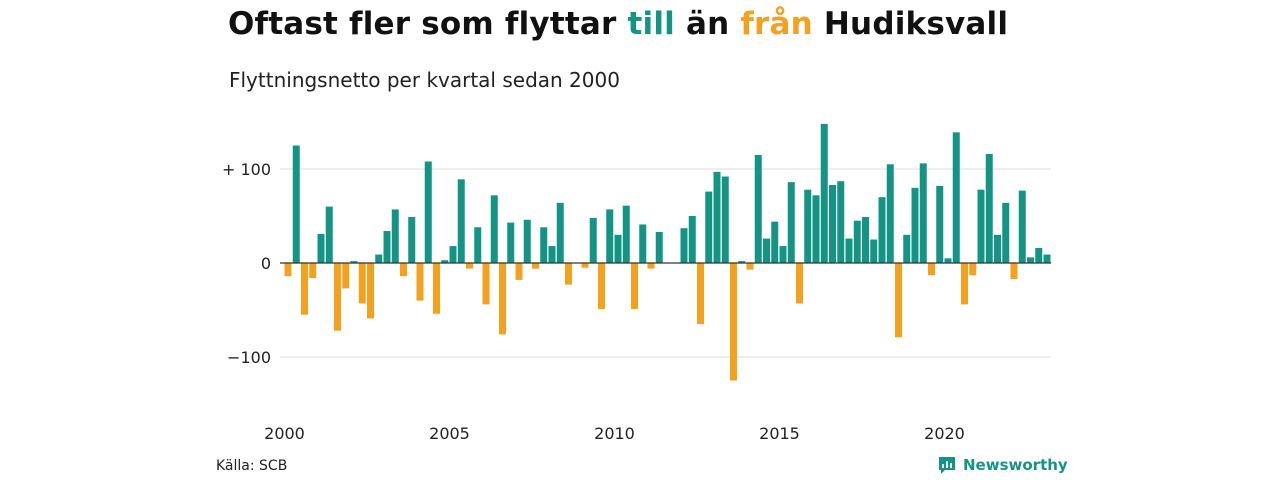 Image resolution: width=1280 pixels, height=480 pixels. What do you see at coordinates (266, 263) in the screenshot?
I see `y-tick-label: 0` at bounding box center [266, 263].